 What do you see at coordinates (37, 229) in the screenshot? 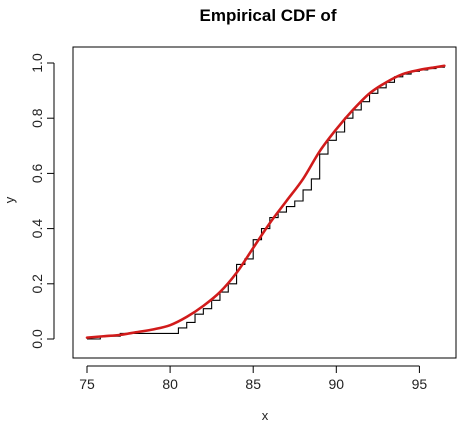
I see `y-tick-label: 0.4` at bounding box center [37, 229].